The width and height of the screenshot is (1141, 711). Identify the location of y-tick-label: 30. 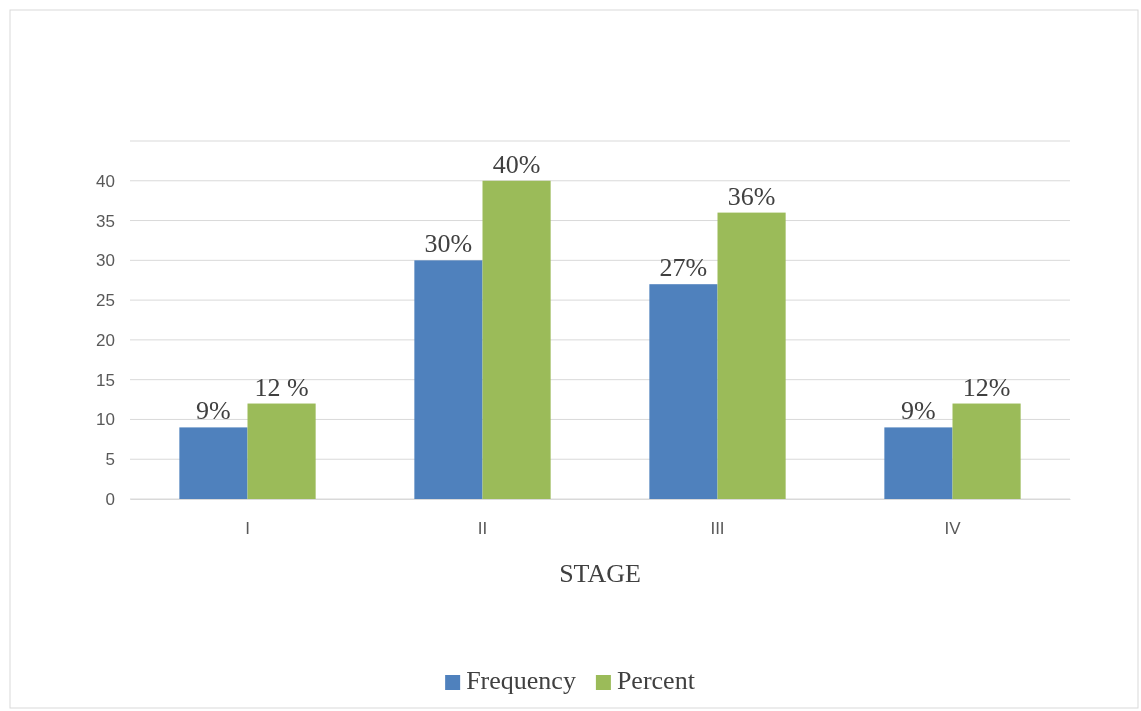
(105, 261).